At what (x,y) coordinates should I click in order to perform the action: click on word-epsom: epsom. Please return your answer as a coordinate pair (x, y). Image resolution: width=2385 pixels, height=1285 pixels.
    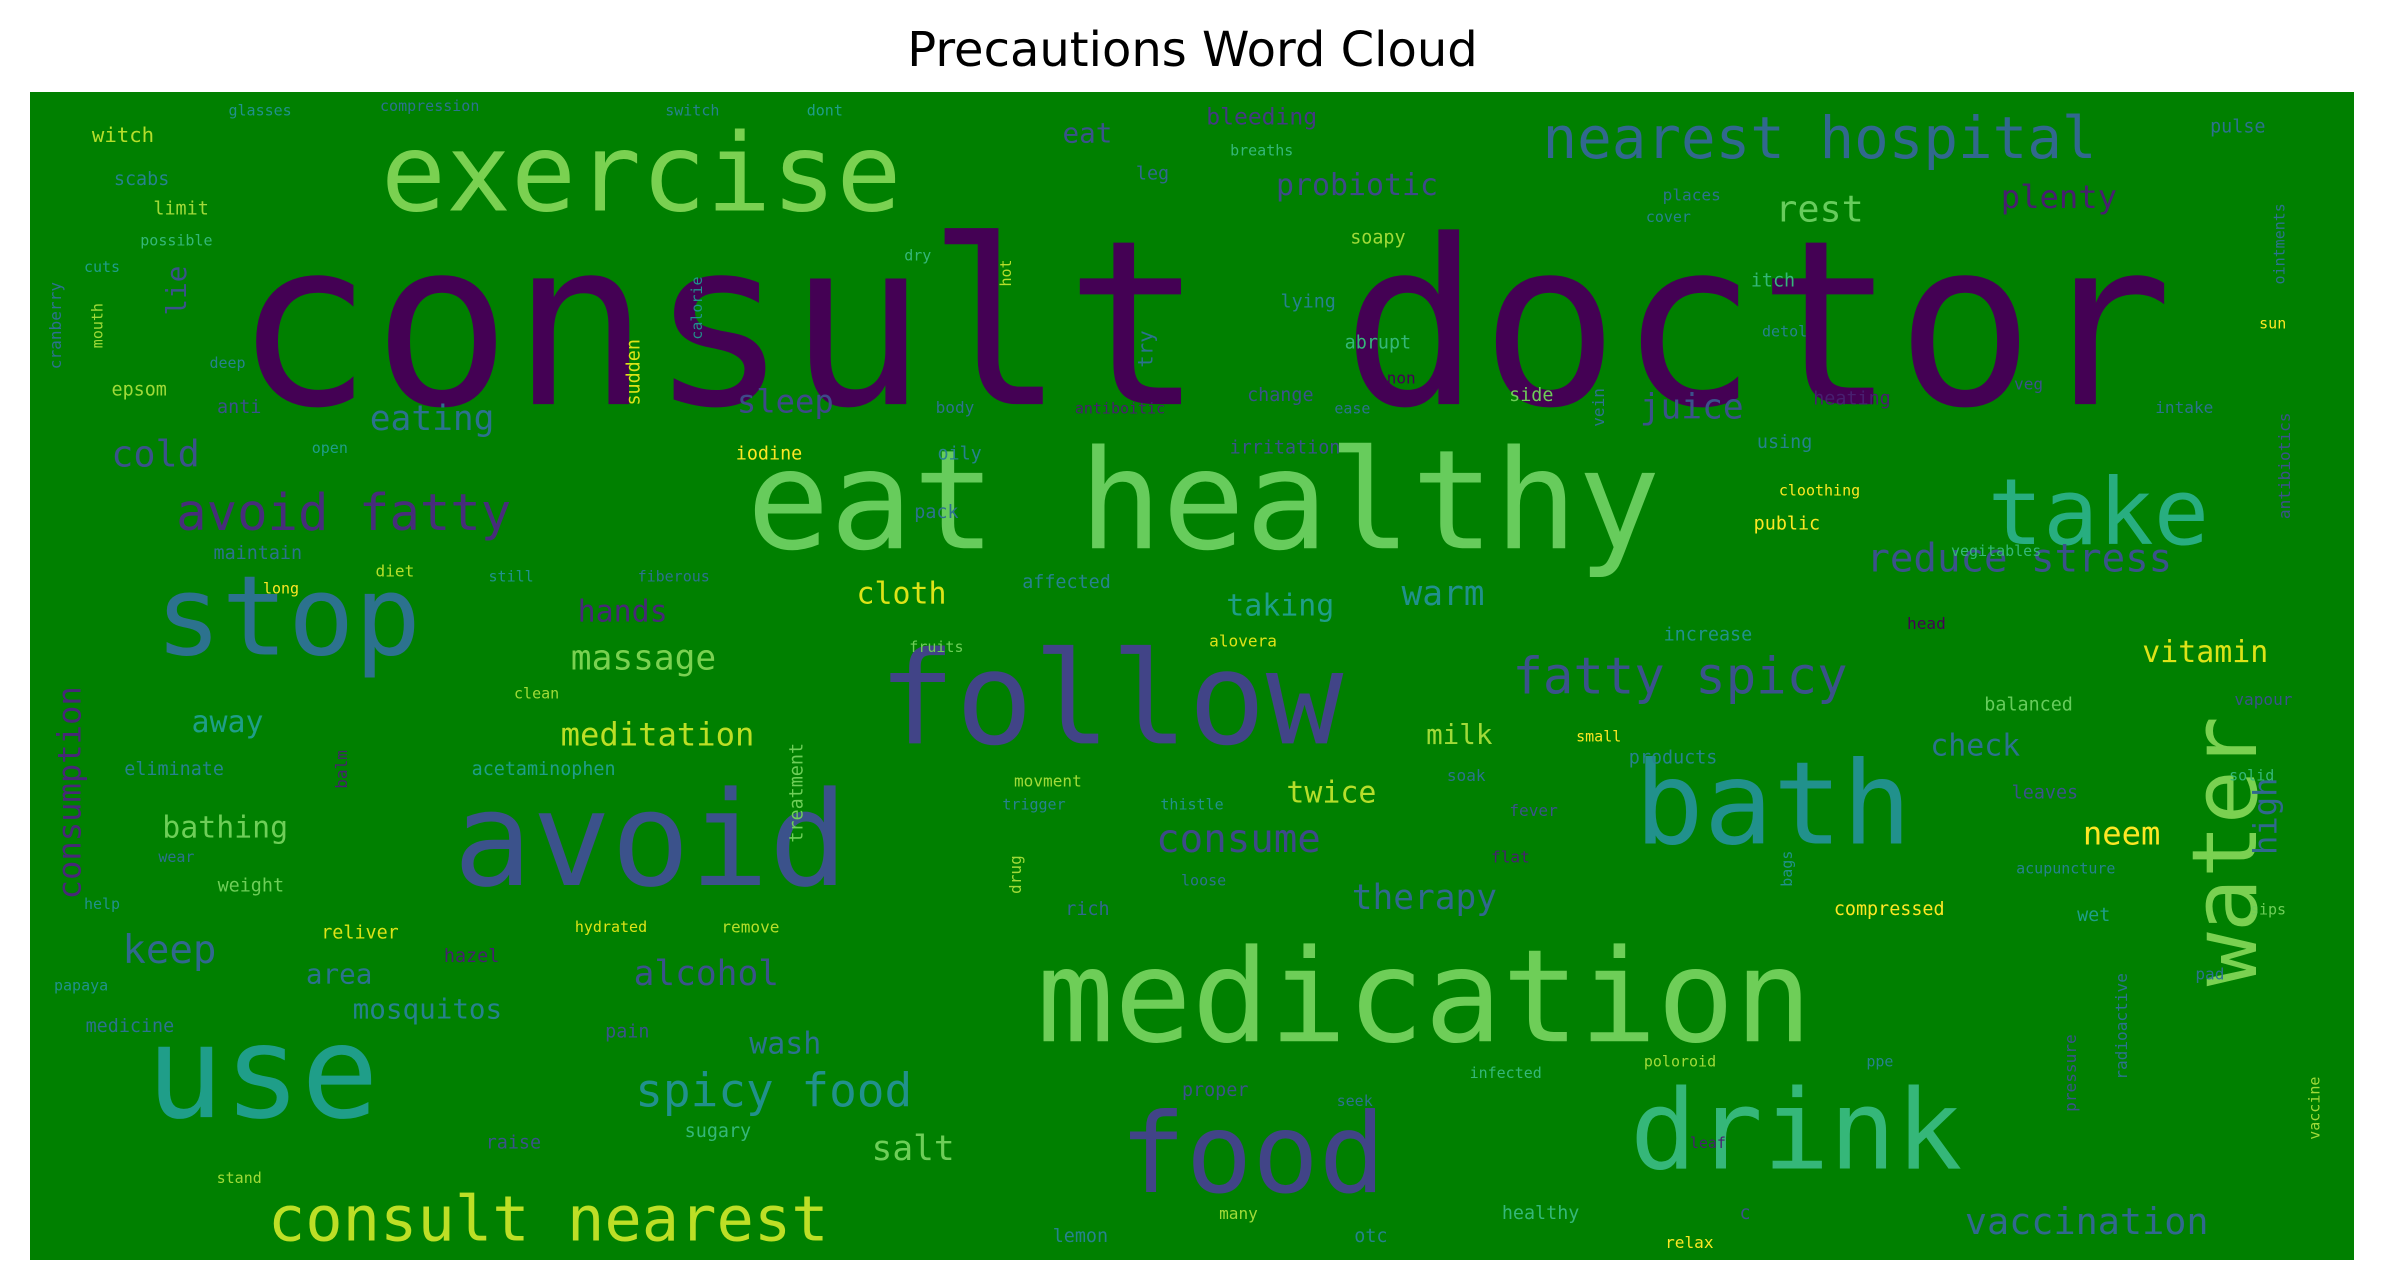
    Looking at the image, I should click on (139, 389).